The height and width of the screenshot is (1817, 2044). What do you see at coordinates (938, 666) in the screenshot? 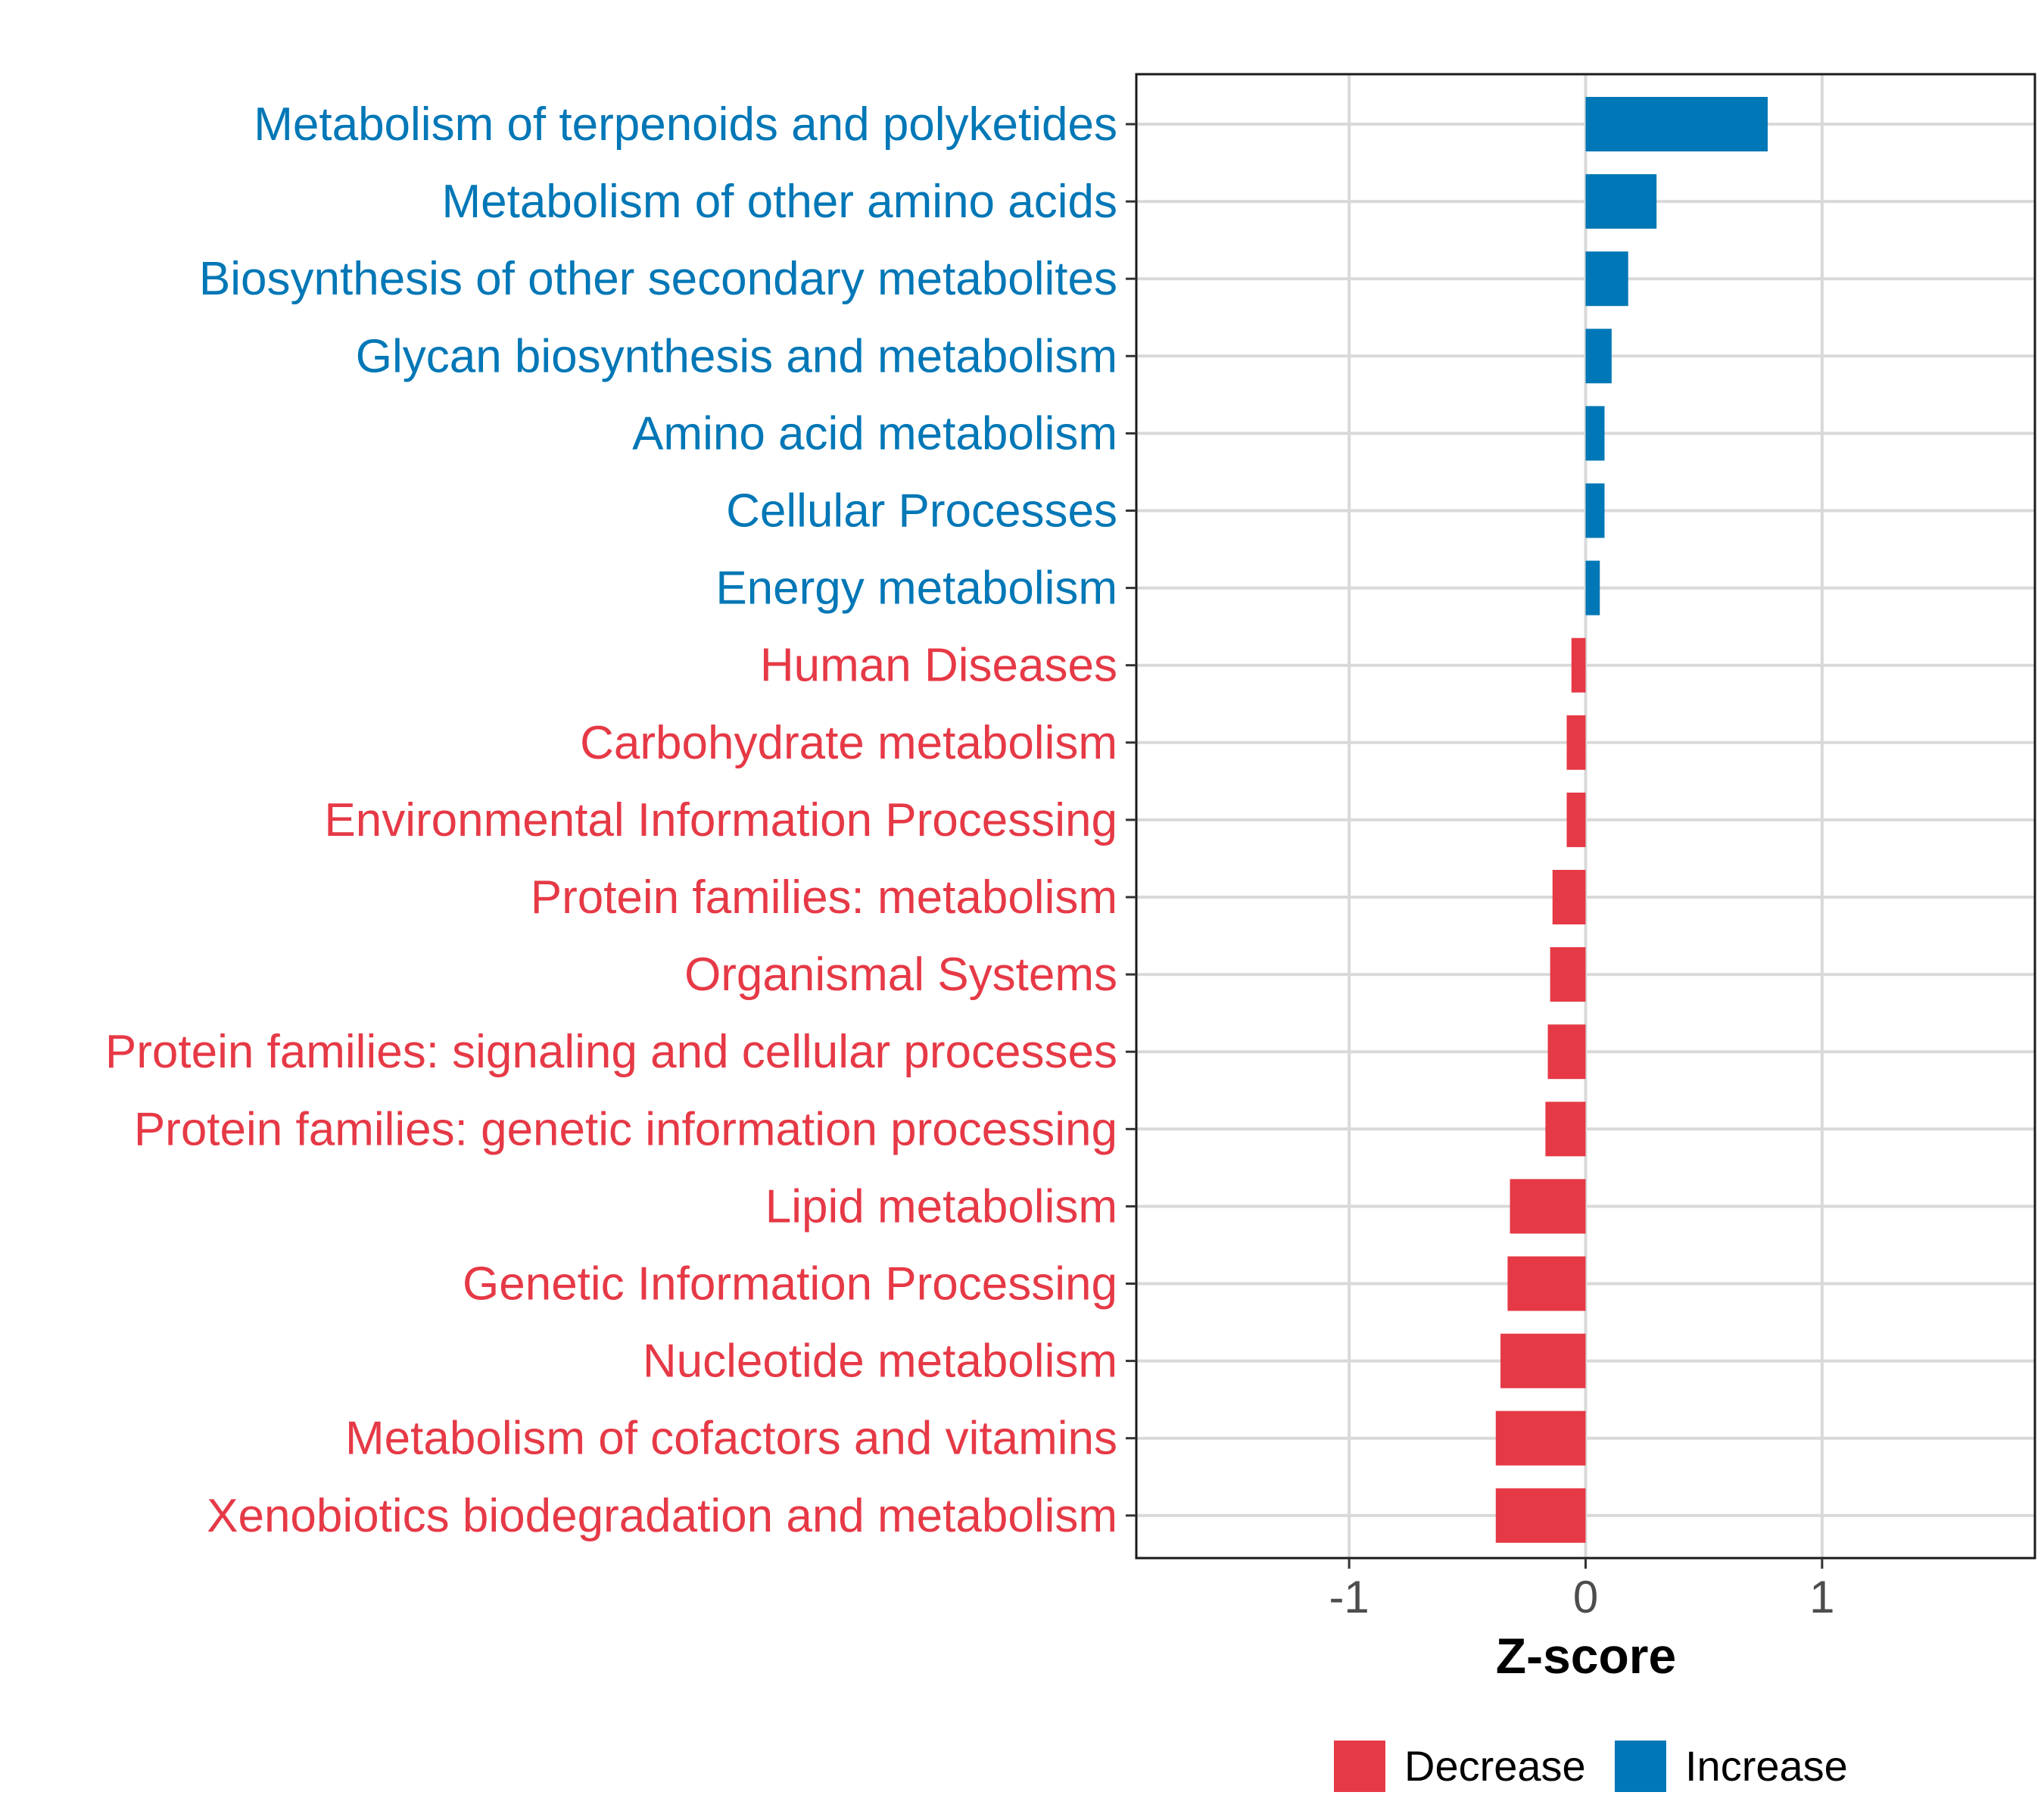
I see `y-tick-label: Human Diseases` at bounding box center [938, 666].